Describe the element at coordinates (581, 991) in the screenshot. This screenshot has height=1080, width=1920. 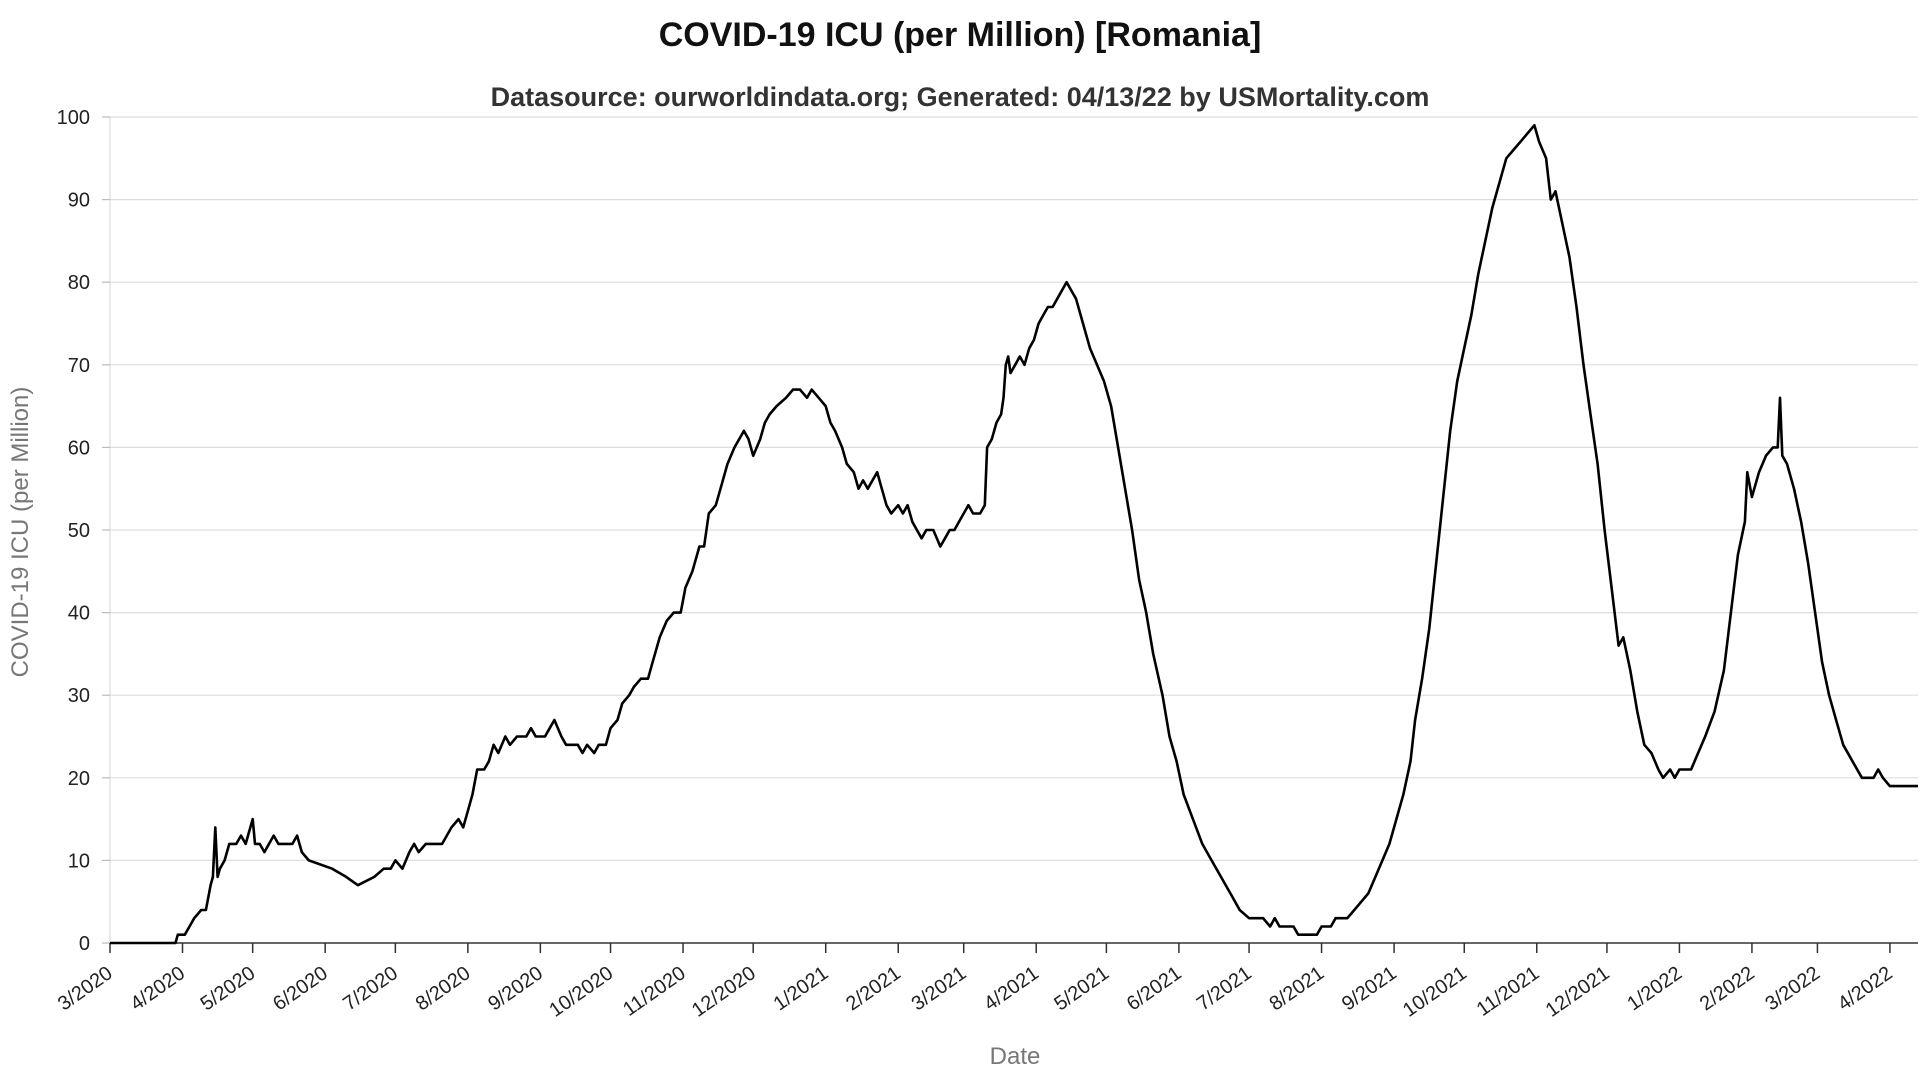
I see `x-tick-label: 10/2020` at that location.